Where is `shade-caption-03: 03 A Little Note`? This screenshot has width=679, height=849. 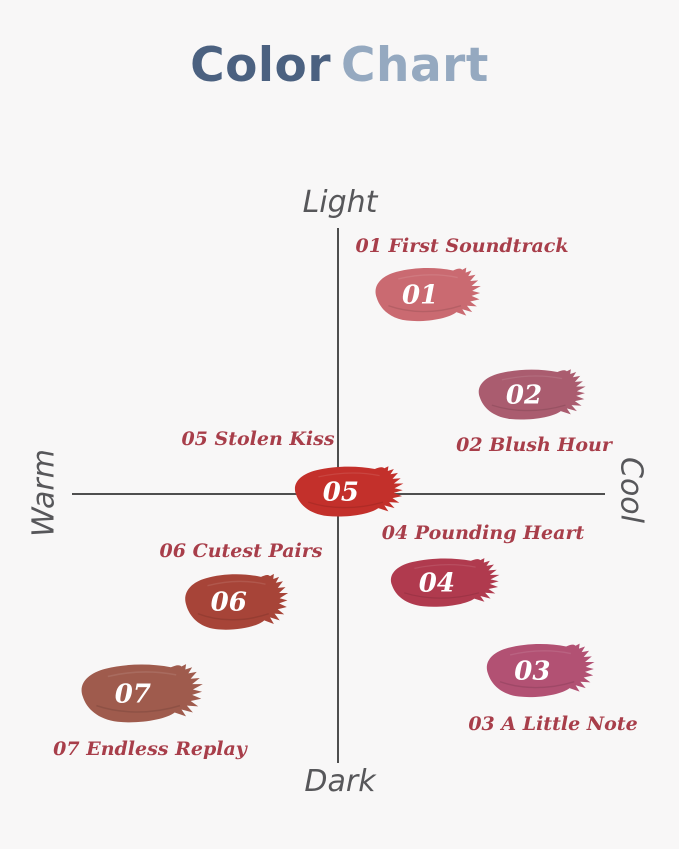 shade-caption-03: 03 A Little Note is located at coordinates (553, 724).